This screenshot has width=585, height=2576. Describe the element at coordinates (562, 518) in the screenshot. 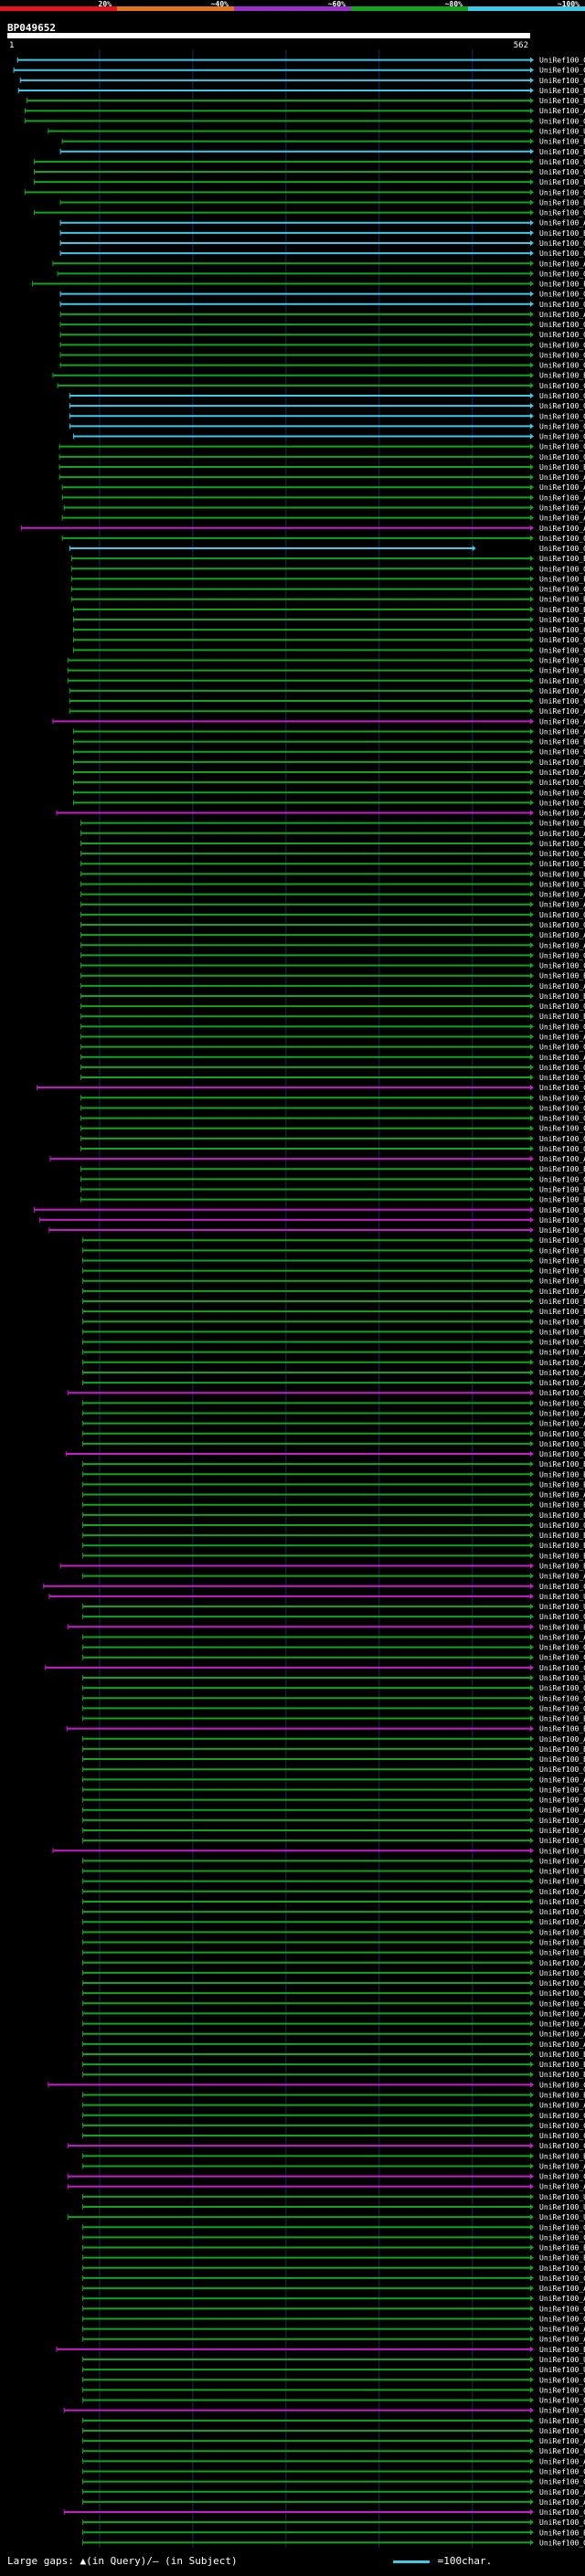

I see `hit-label: UniRef100_A9TSW4` at that location.